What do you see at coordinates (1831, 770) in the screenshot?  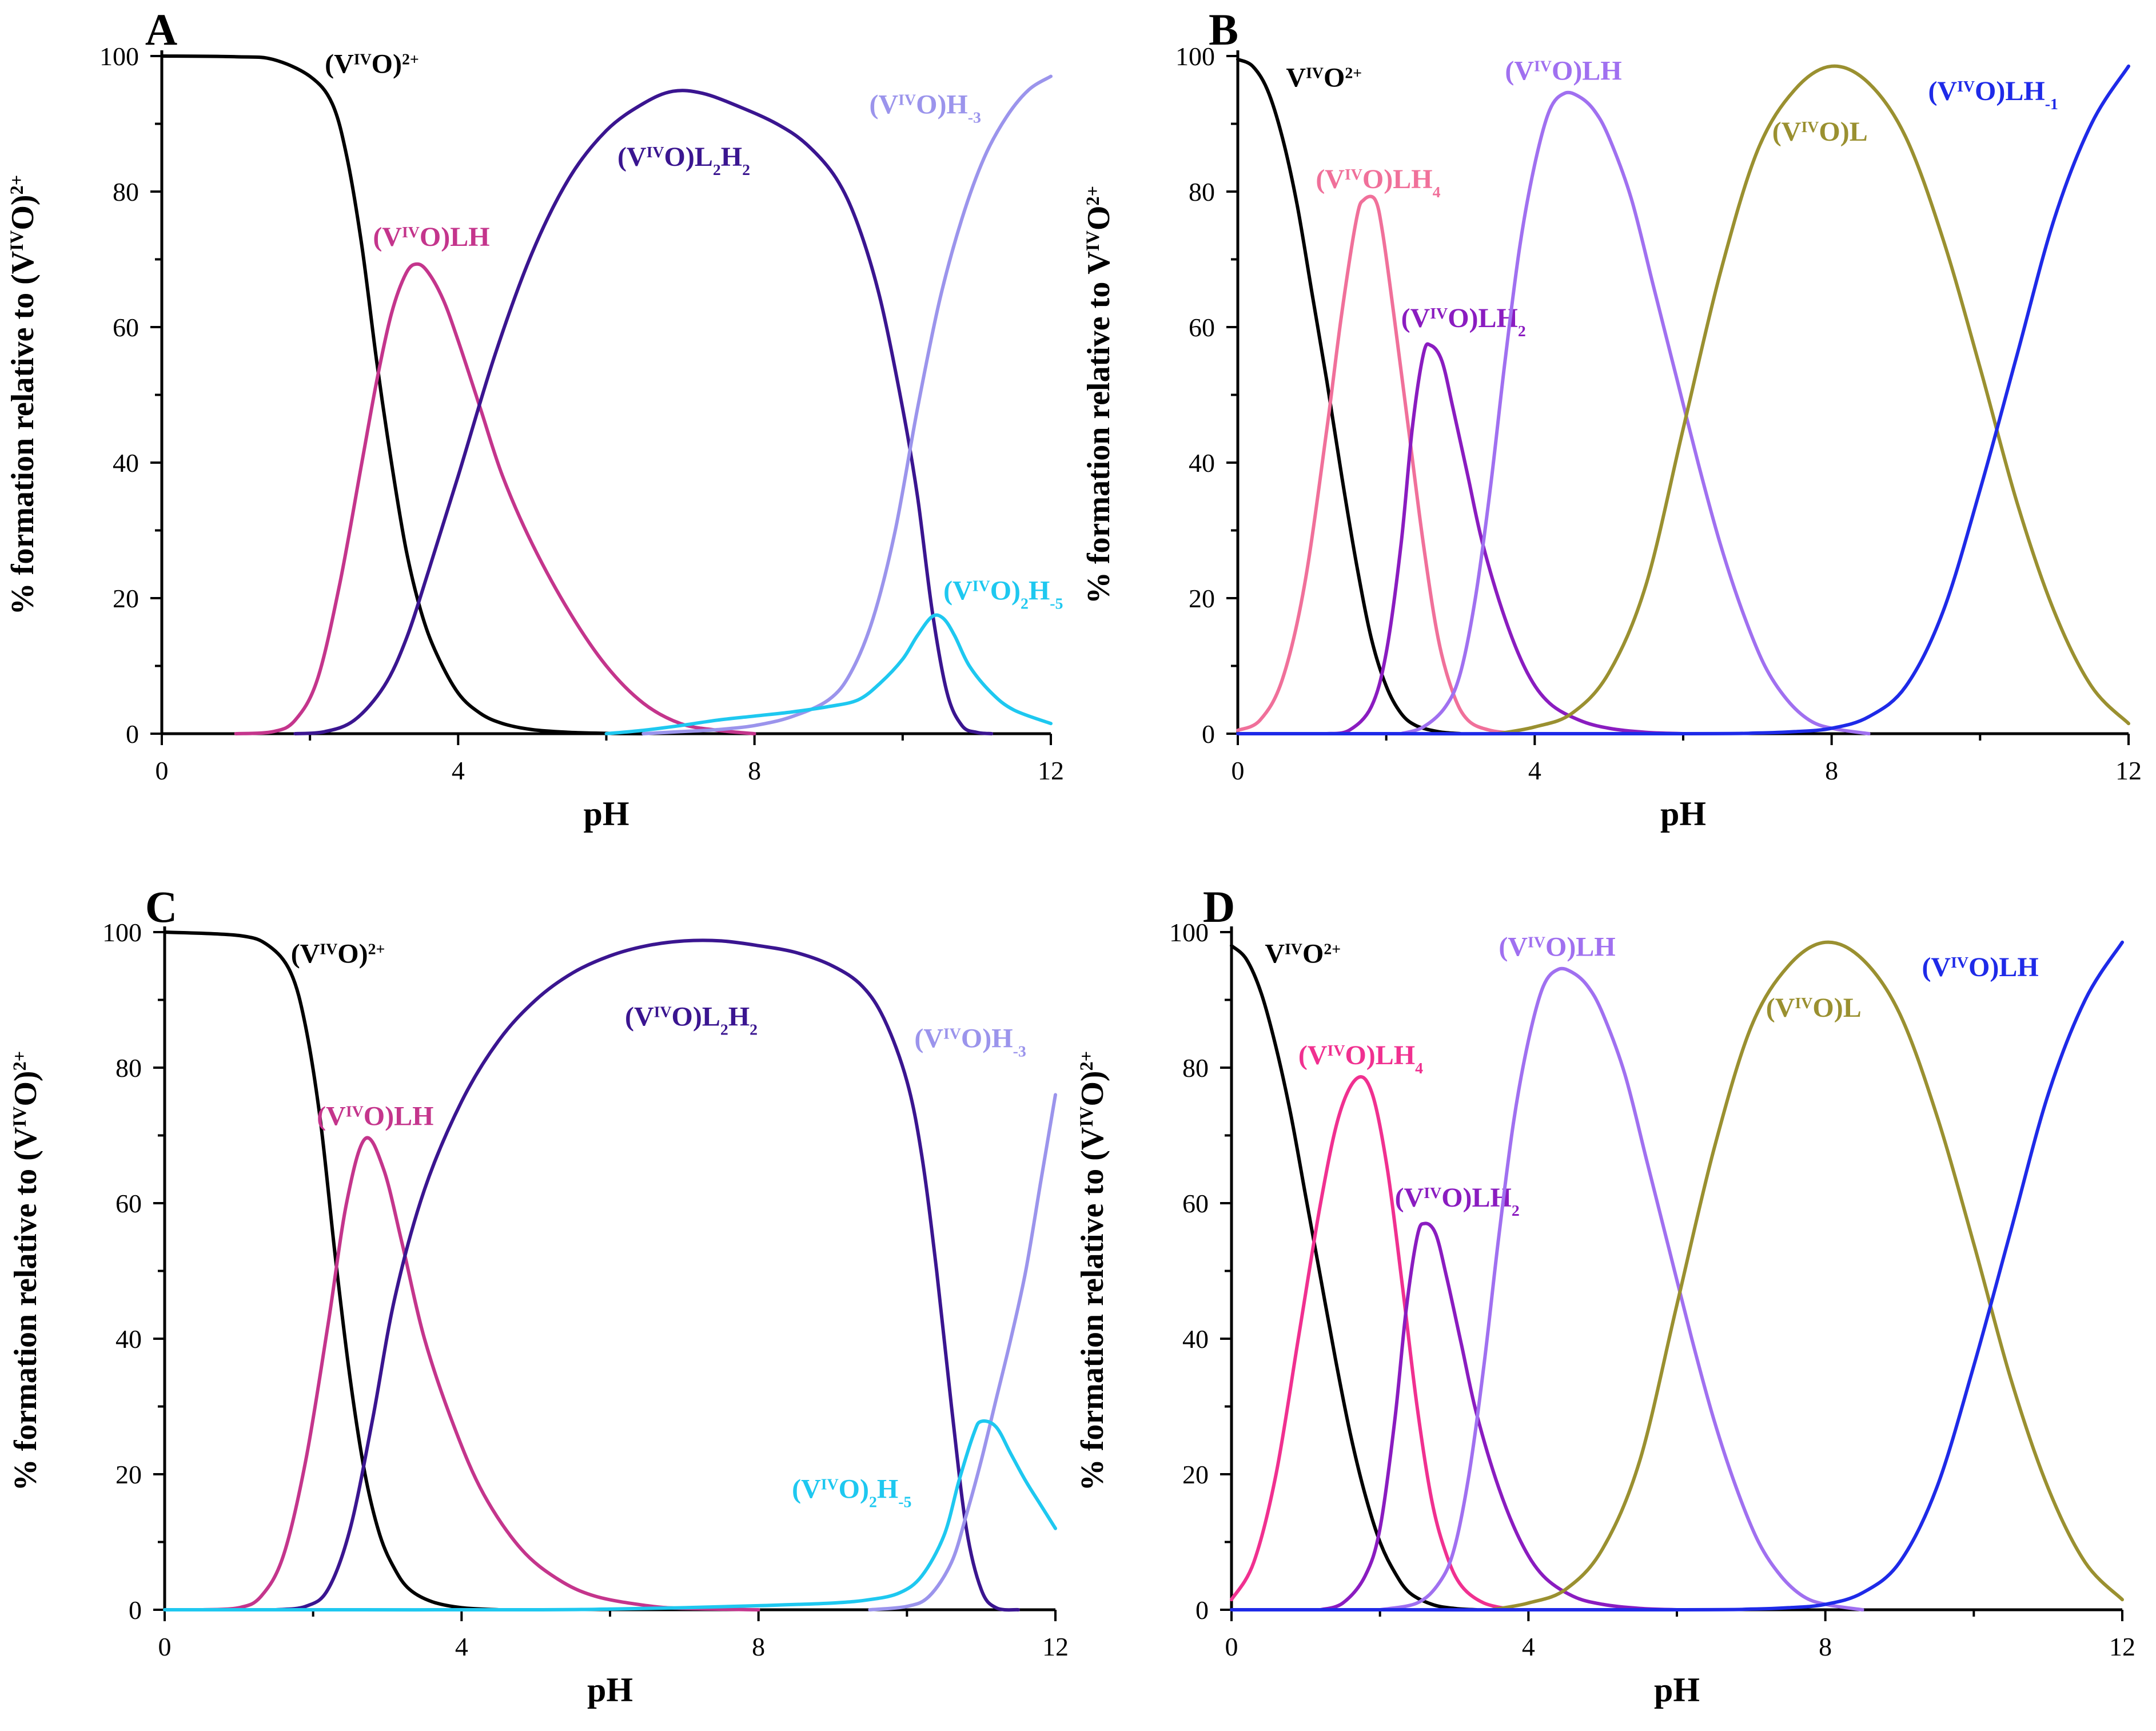 I see `panel-b-x-tick-label: 8` at bounding box center [1831, 770].